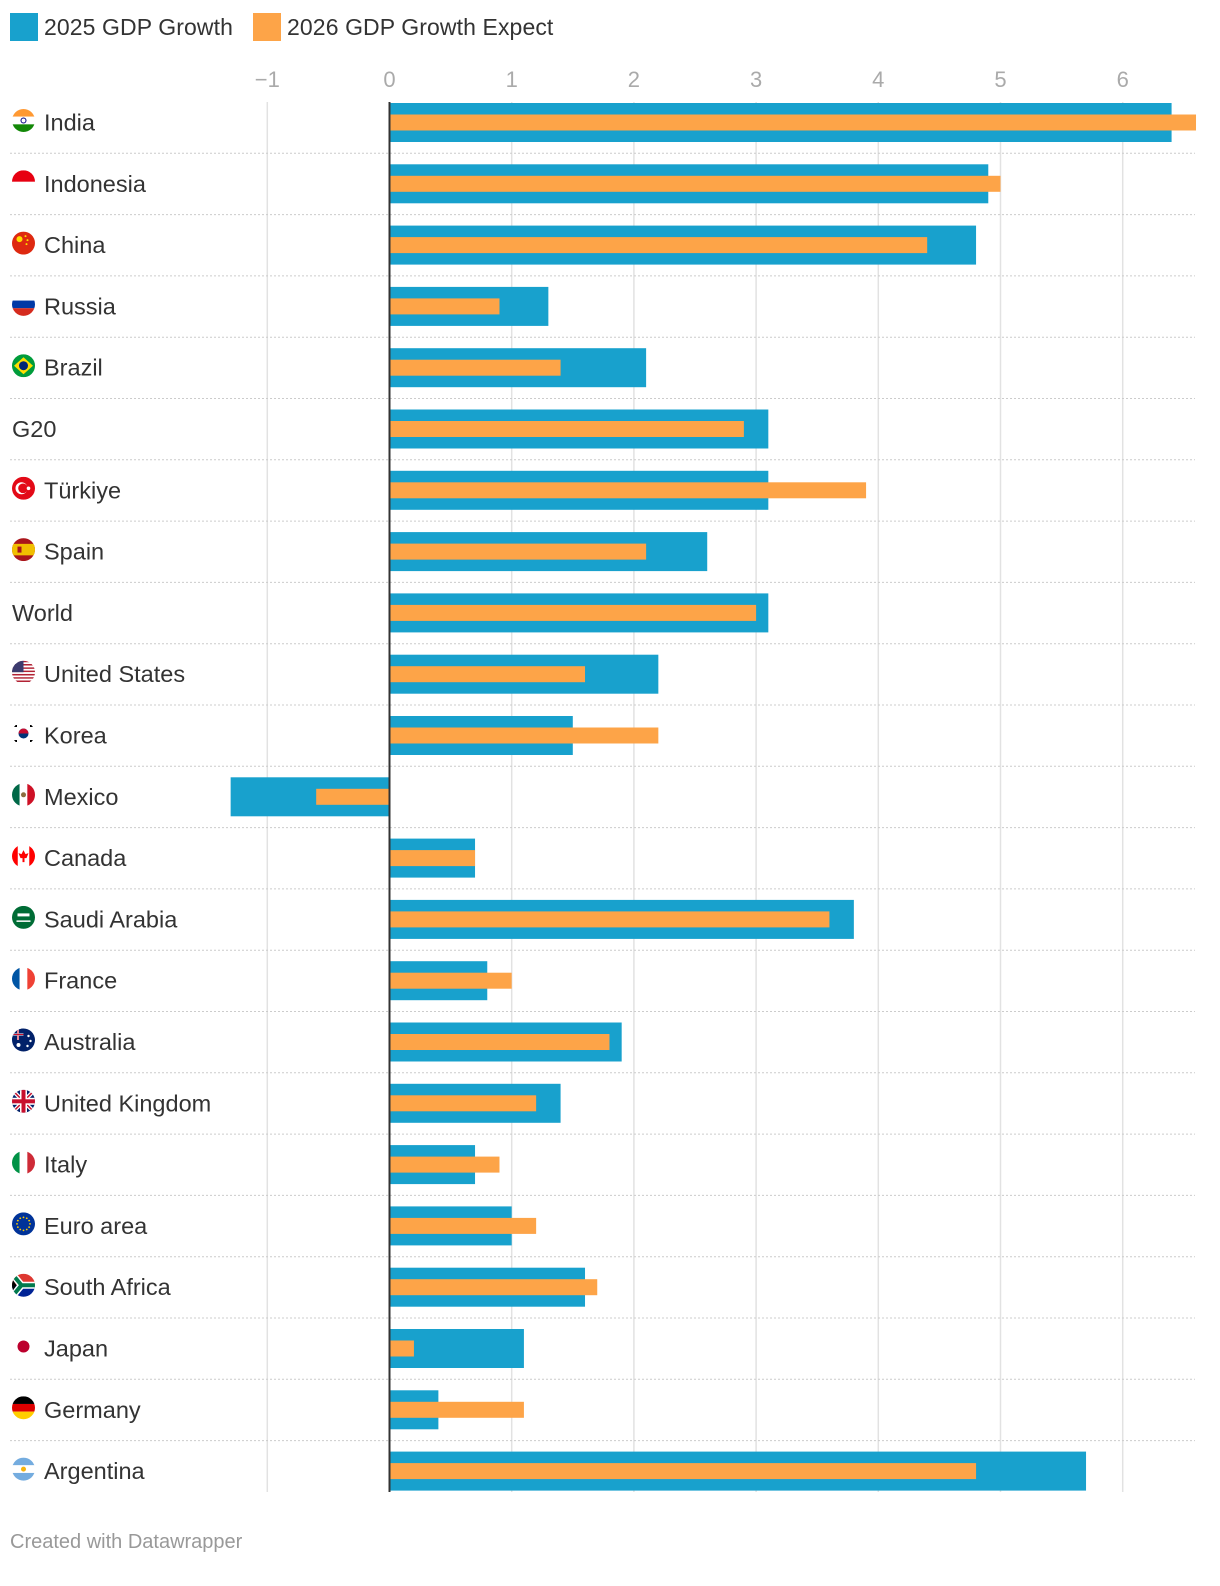  What do you see at coordinates (267, 79) in the screenshot?
I see `x-tick-label: −1` at bounding box center [267, 79].